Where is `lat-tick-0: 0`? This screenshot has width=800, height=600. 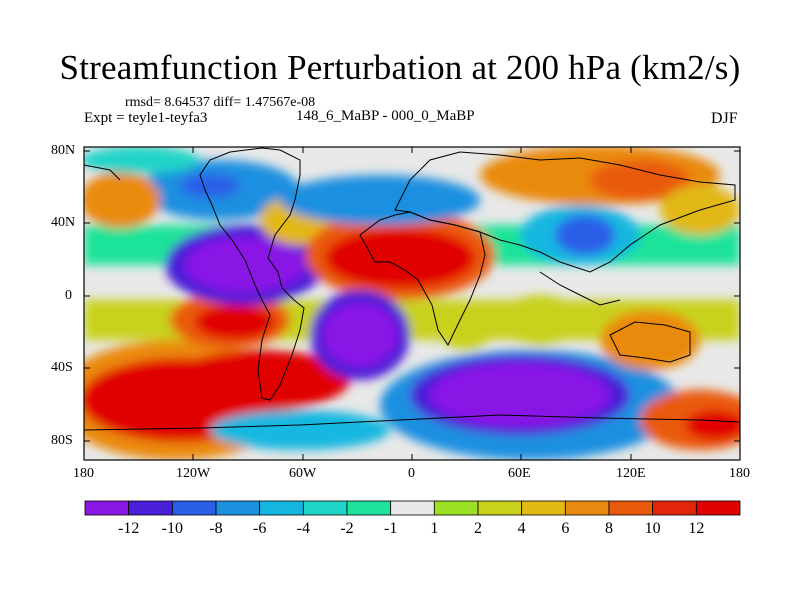 lat-tick-0: 0 is located at coordinates (68, 295).